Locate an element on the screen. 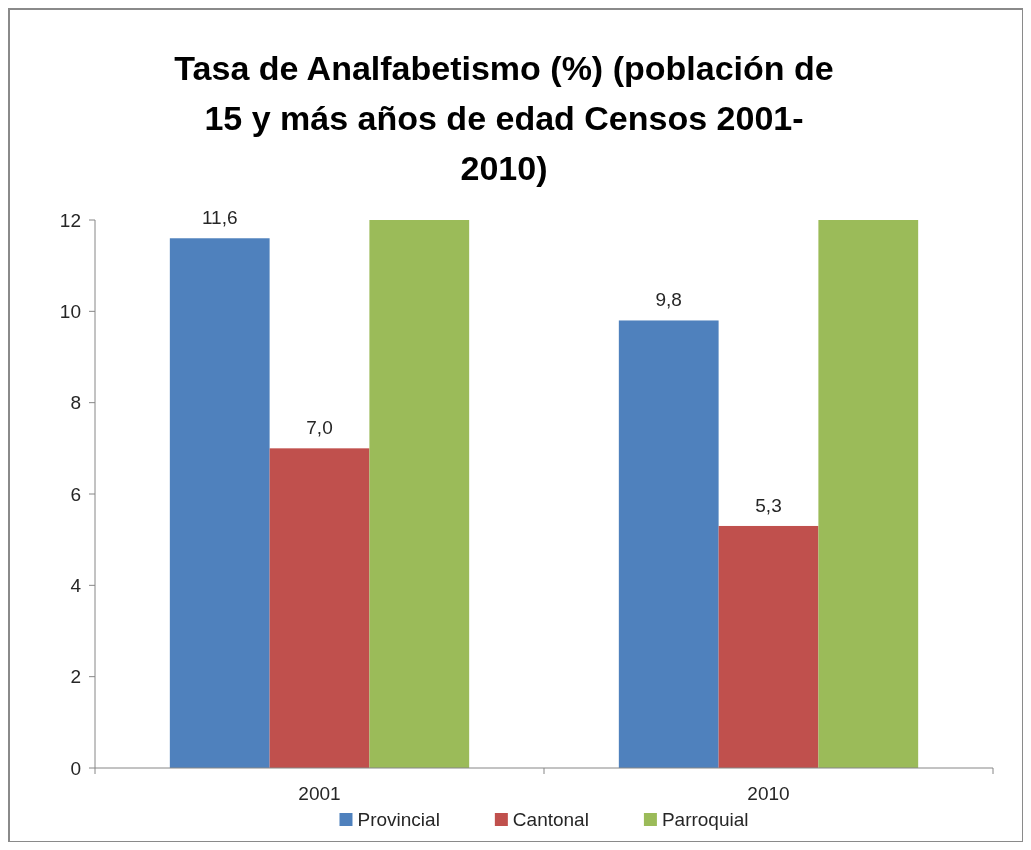  x-tick-label: 2010 is located at coordinates (768, 793).